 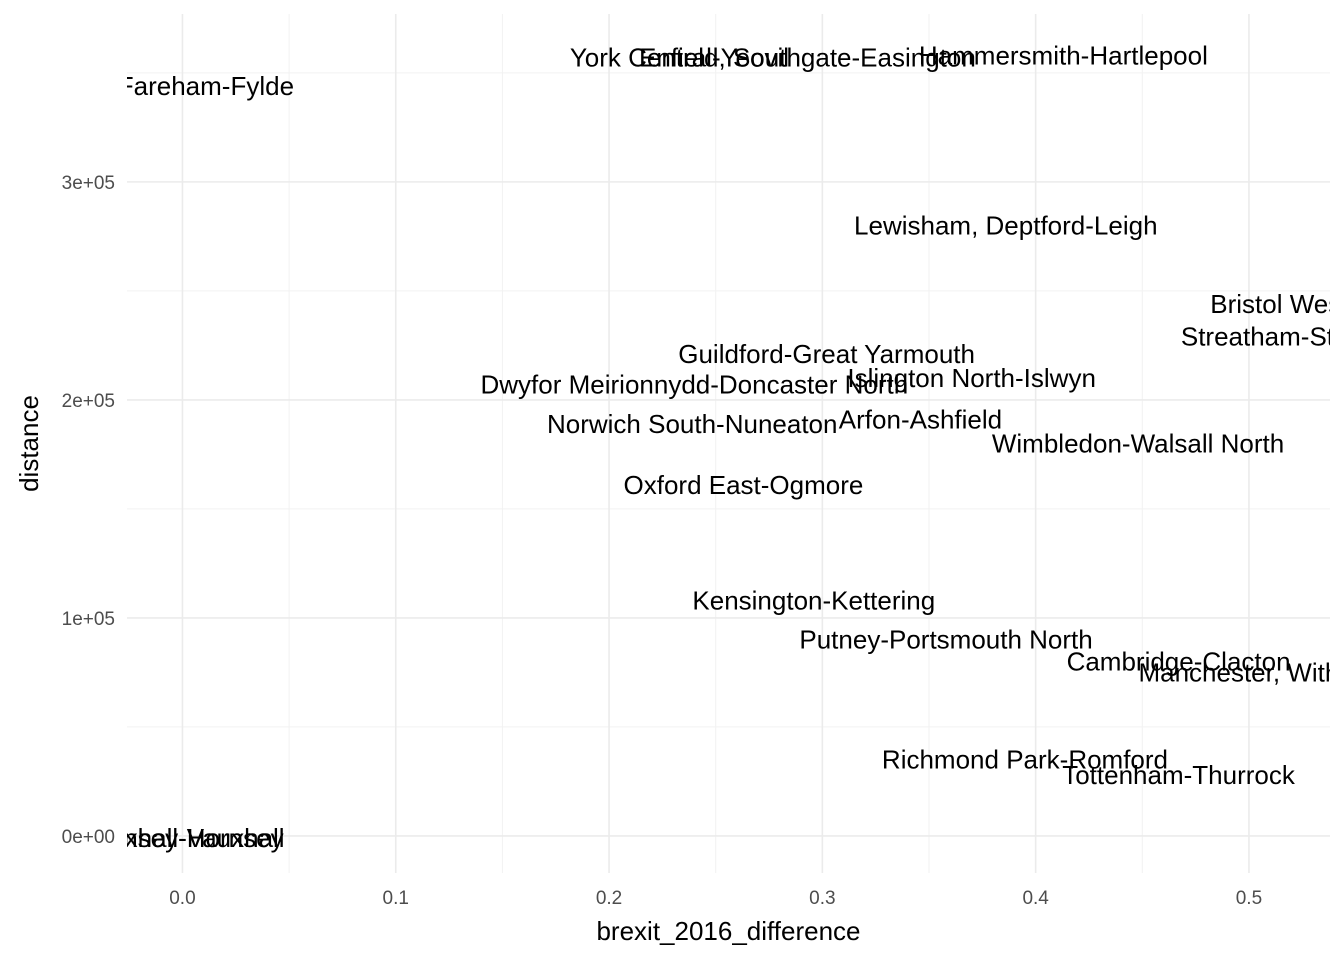 I want to click on point-label: Kensington-Kettering, so click(x=813, y=600).